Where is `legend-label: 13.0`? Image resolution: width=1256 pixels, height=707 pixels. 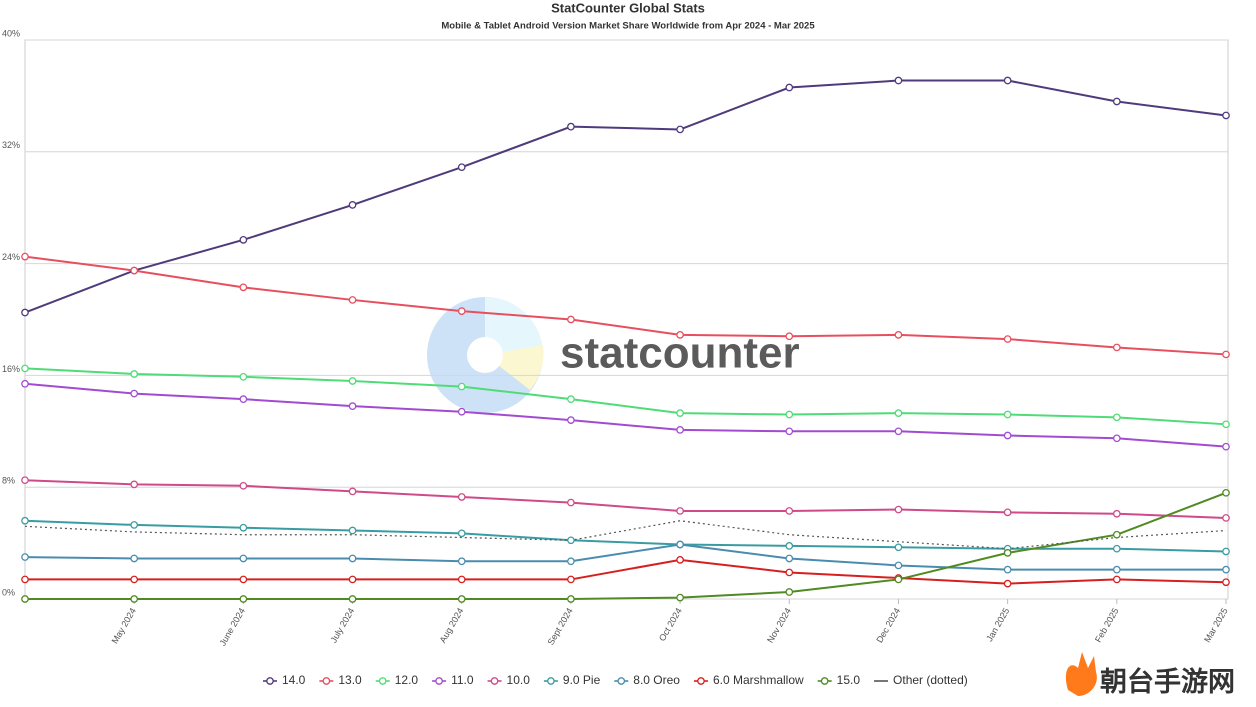 legend-label: 13.0 is located at coordinates (350, 680).